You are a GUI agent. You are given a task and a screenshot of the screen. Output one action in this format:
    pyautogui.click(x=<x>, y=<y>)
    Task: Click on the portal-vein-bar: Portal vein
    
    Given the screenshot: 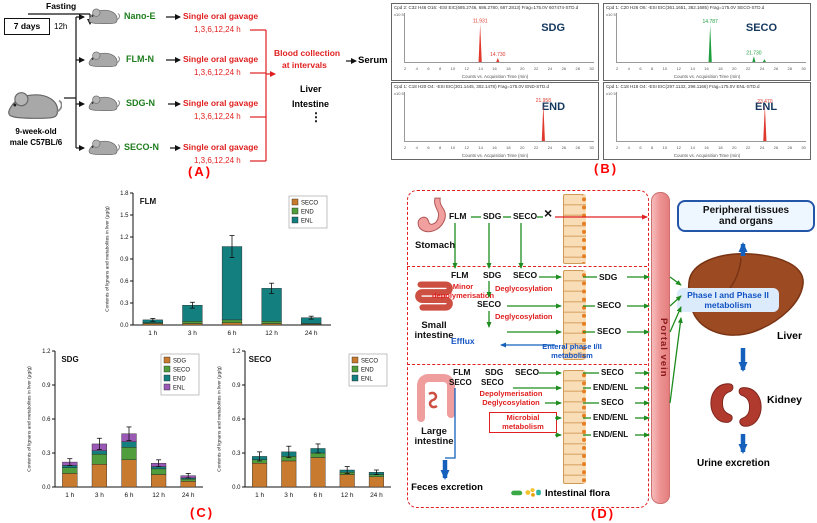 What is the action you would take?
    pyautogui.click(x=660, y=348)
    